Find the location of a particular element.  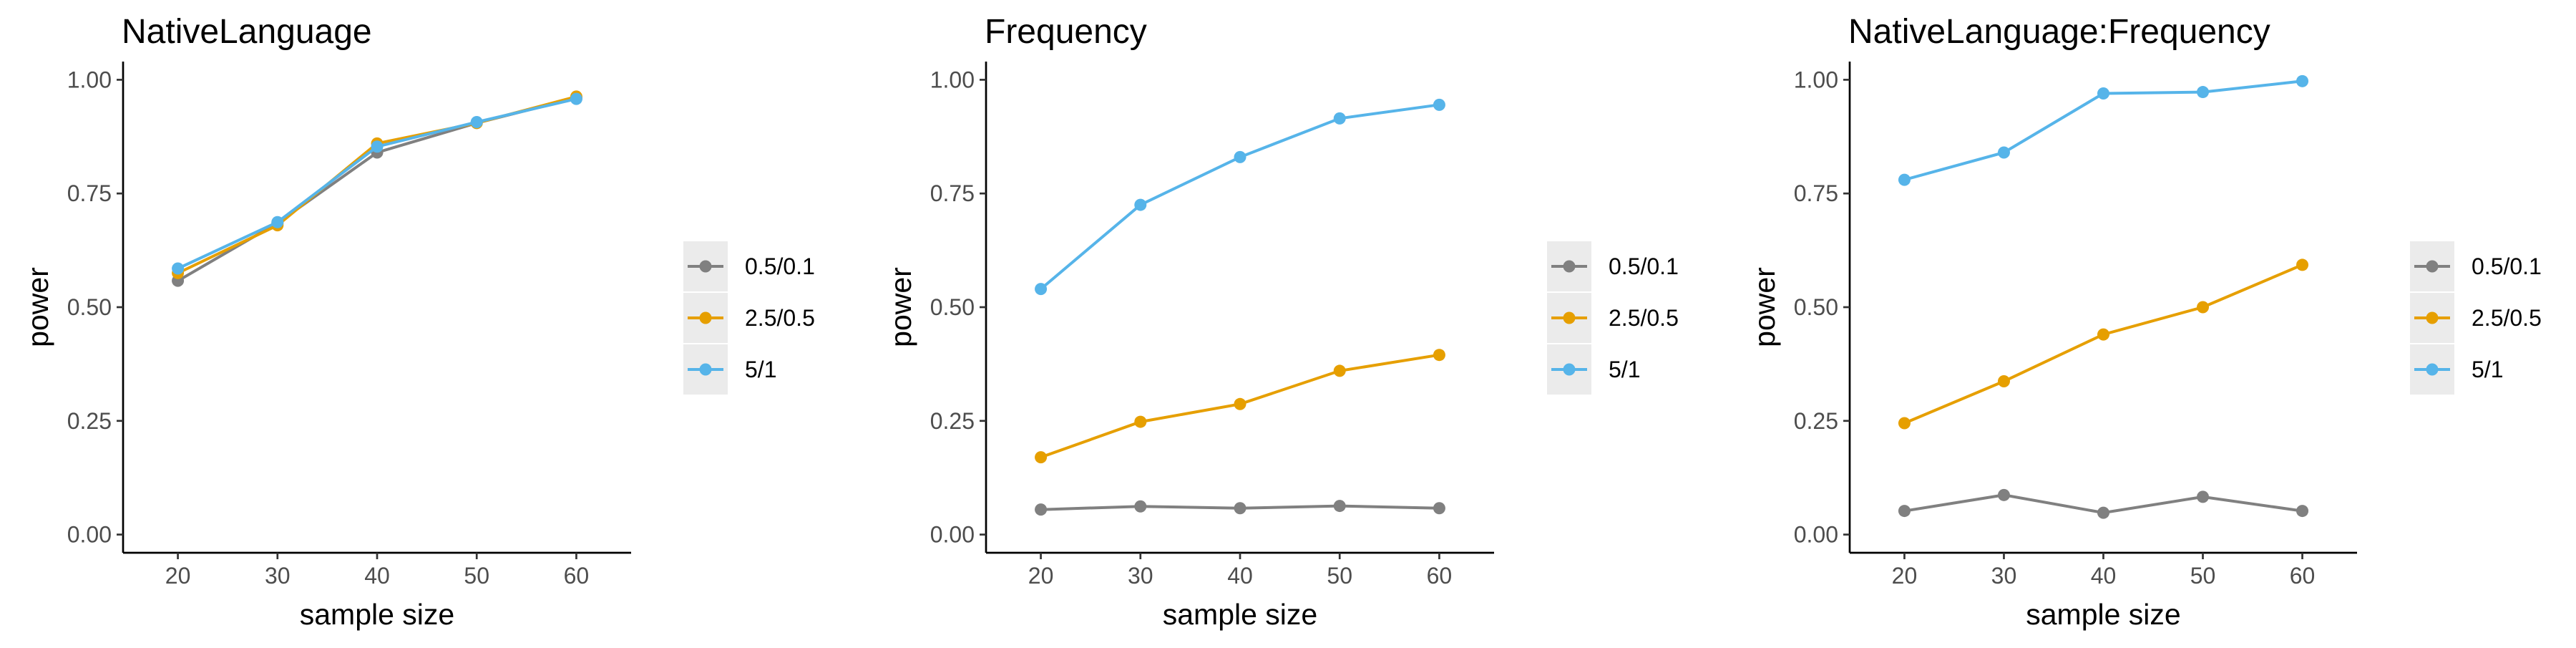

chart-title: NativeLanguage:Frequency is located at coordinates (2059, 32).